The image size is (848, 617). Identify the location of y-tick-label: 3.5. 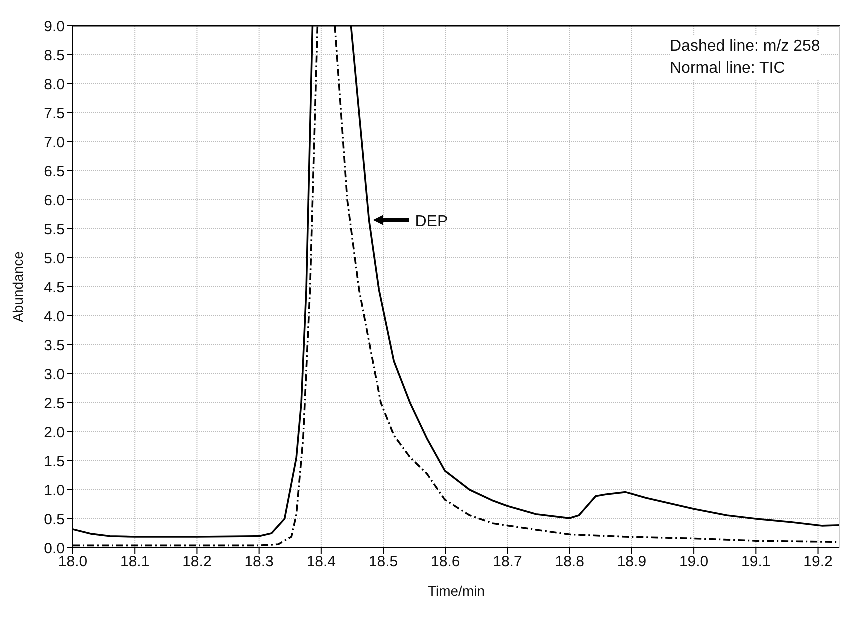
(54, 345).